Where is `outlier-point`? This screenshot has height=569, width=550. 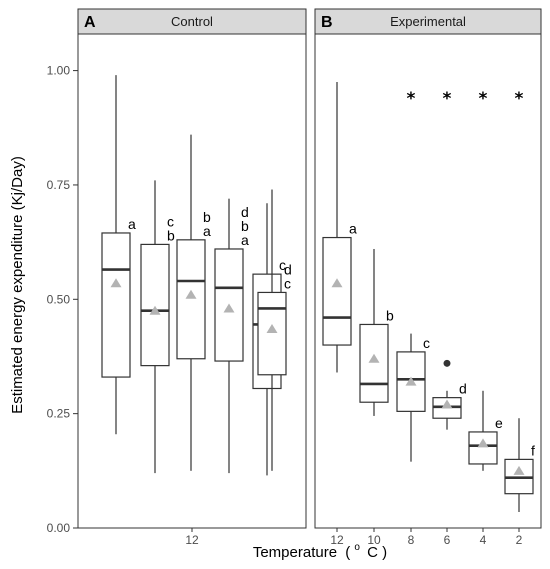 outlier-point is located at coordinates (447, 363).